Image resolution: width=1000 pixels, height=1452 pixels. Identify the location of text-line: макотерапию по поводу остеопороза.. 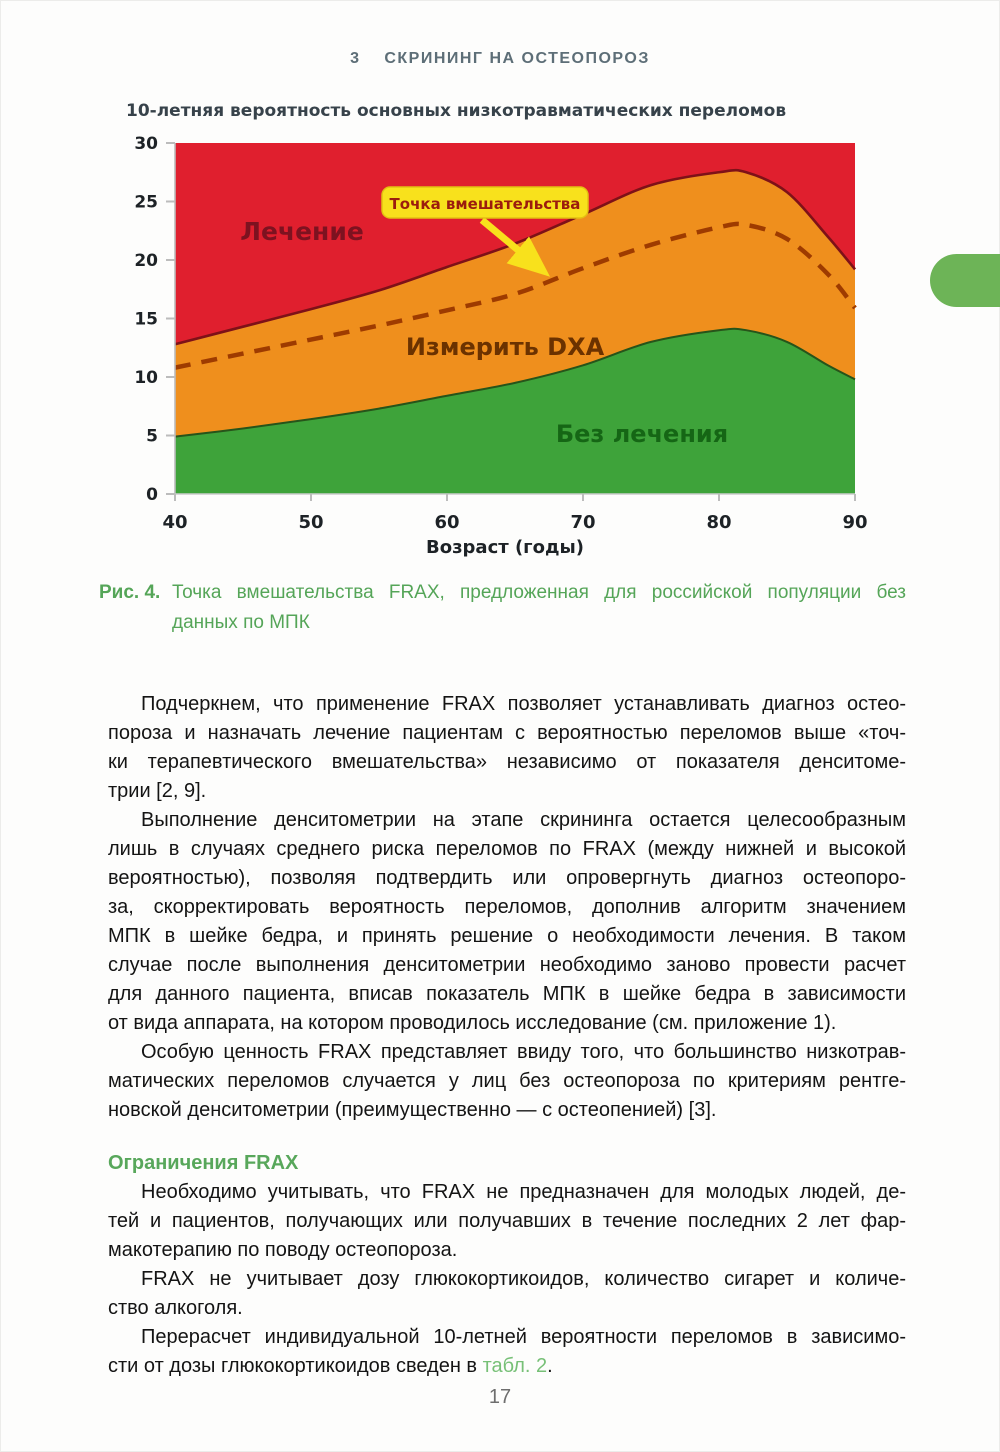
(283, 1250).